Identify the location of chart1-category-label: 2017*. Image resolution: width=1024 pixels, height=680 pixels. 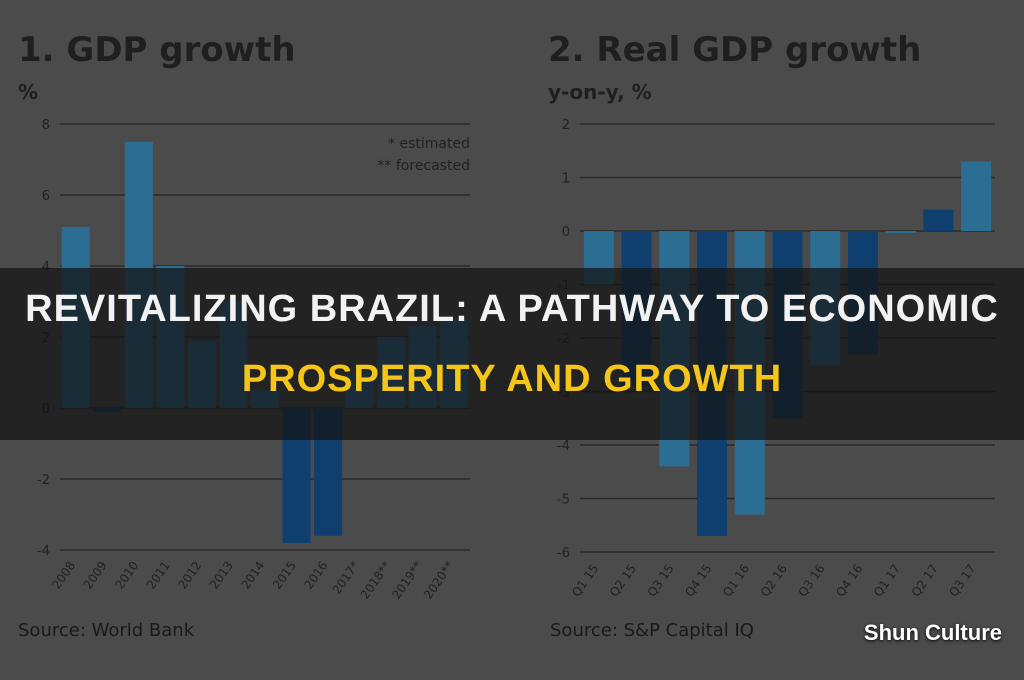
(346, 578).